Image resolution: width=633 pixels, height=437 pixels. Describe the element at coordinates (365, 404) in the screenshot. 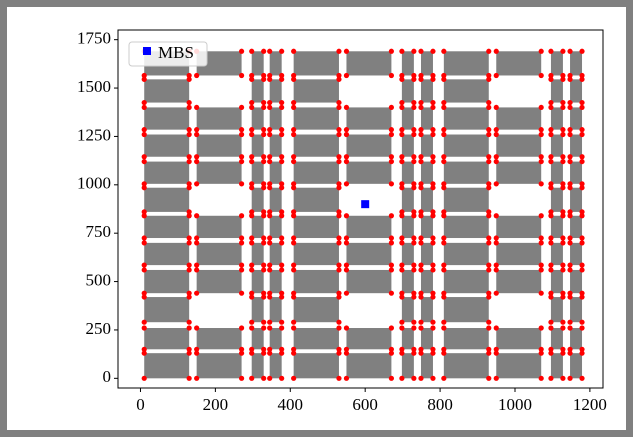

I see `x-tick-label: 600` at that location.